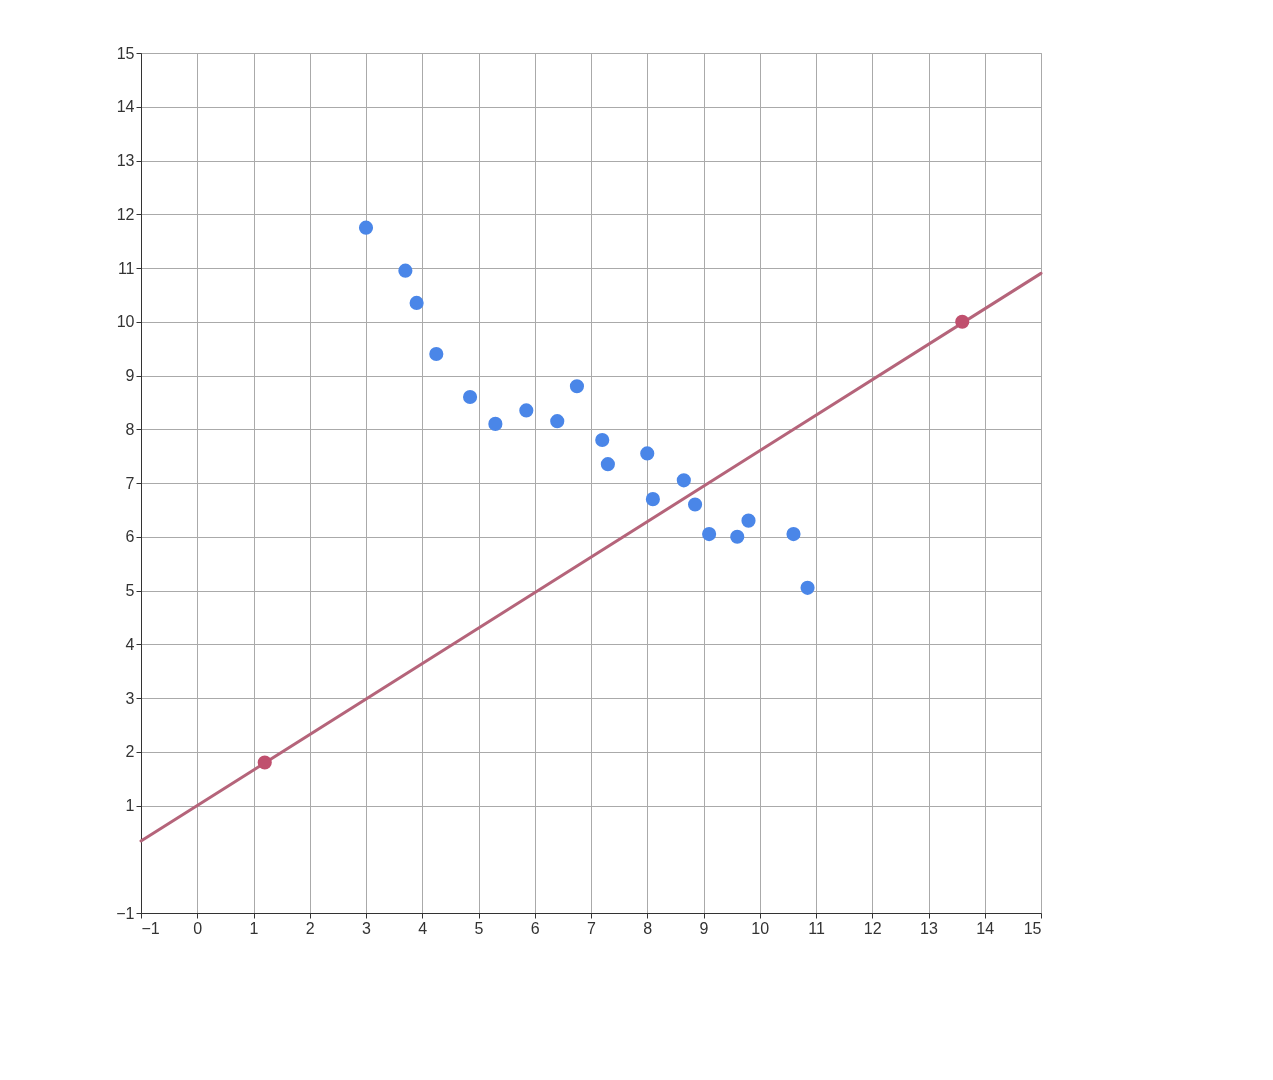  What do you see at coordinates (310, 928) in the screenshot?
I see `x-tick-label: 2` at bounding box center [310, 928].